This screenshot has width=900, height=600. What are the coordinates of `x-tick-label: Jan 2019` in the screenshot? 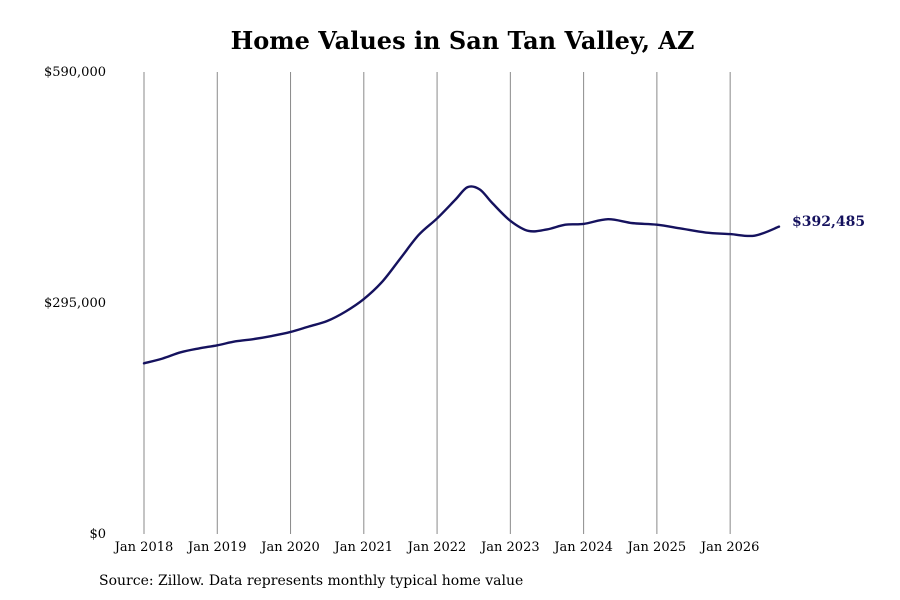 It's located at (216, 547).